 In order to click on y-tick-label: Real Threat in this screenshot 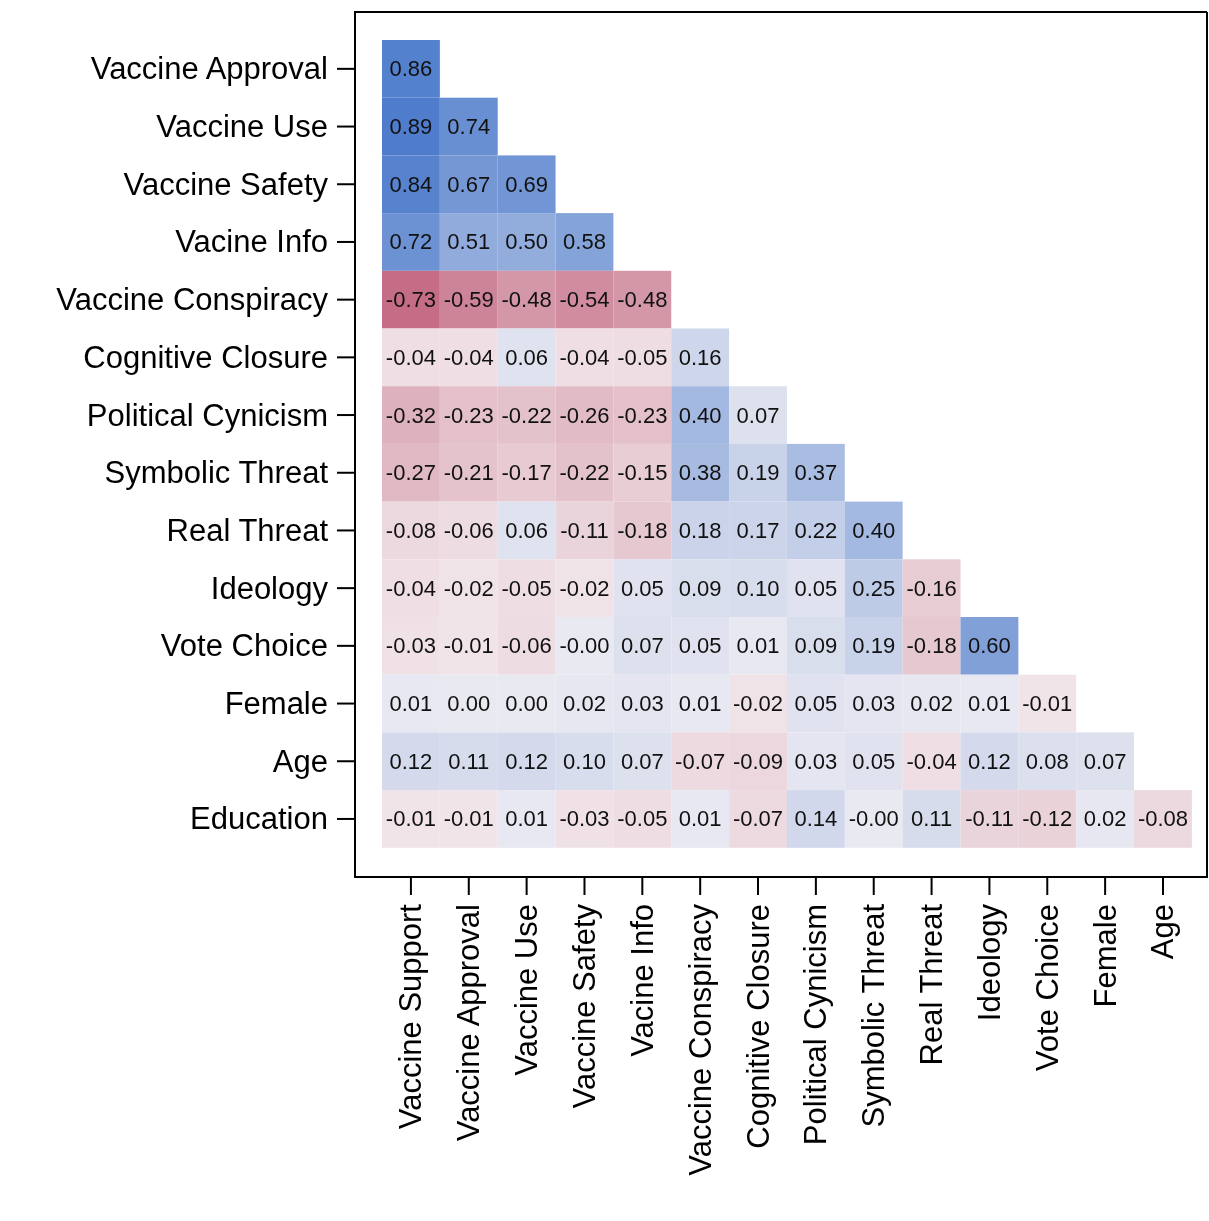, I will do `click(247, 530)`.